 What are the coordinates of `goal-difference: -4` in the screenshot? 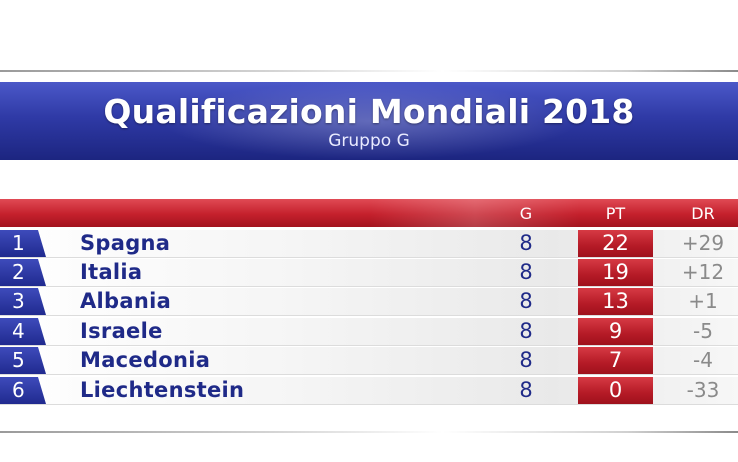 It's located at (703, 360).